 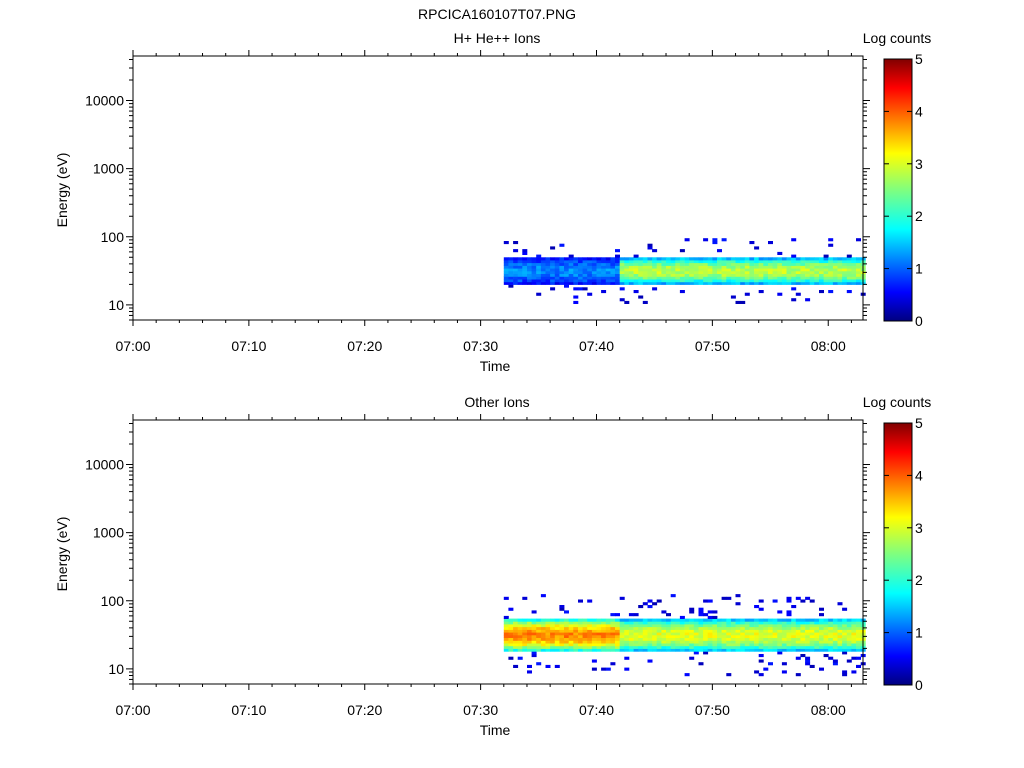 What do you see at coordinates (62, 554) in the screenshot?
I see `panel-2-y-label: Energy (eV)` at bounding box center [62, 554].